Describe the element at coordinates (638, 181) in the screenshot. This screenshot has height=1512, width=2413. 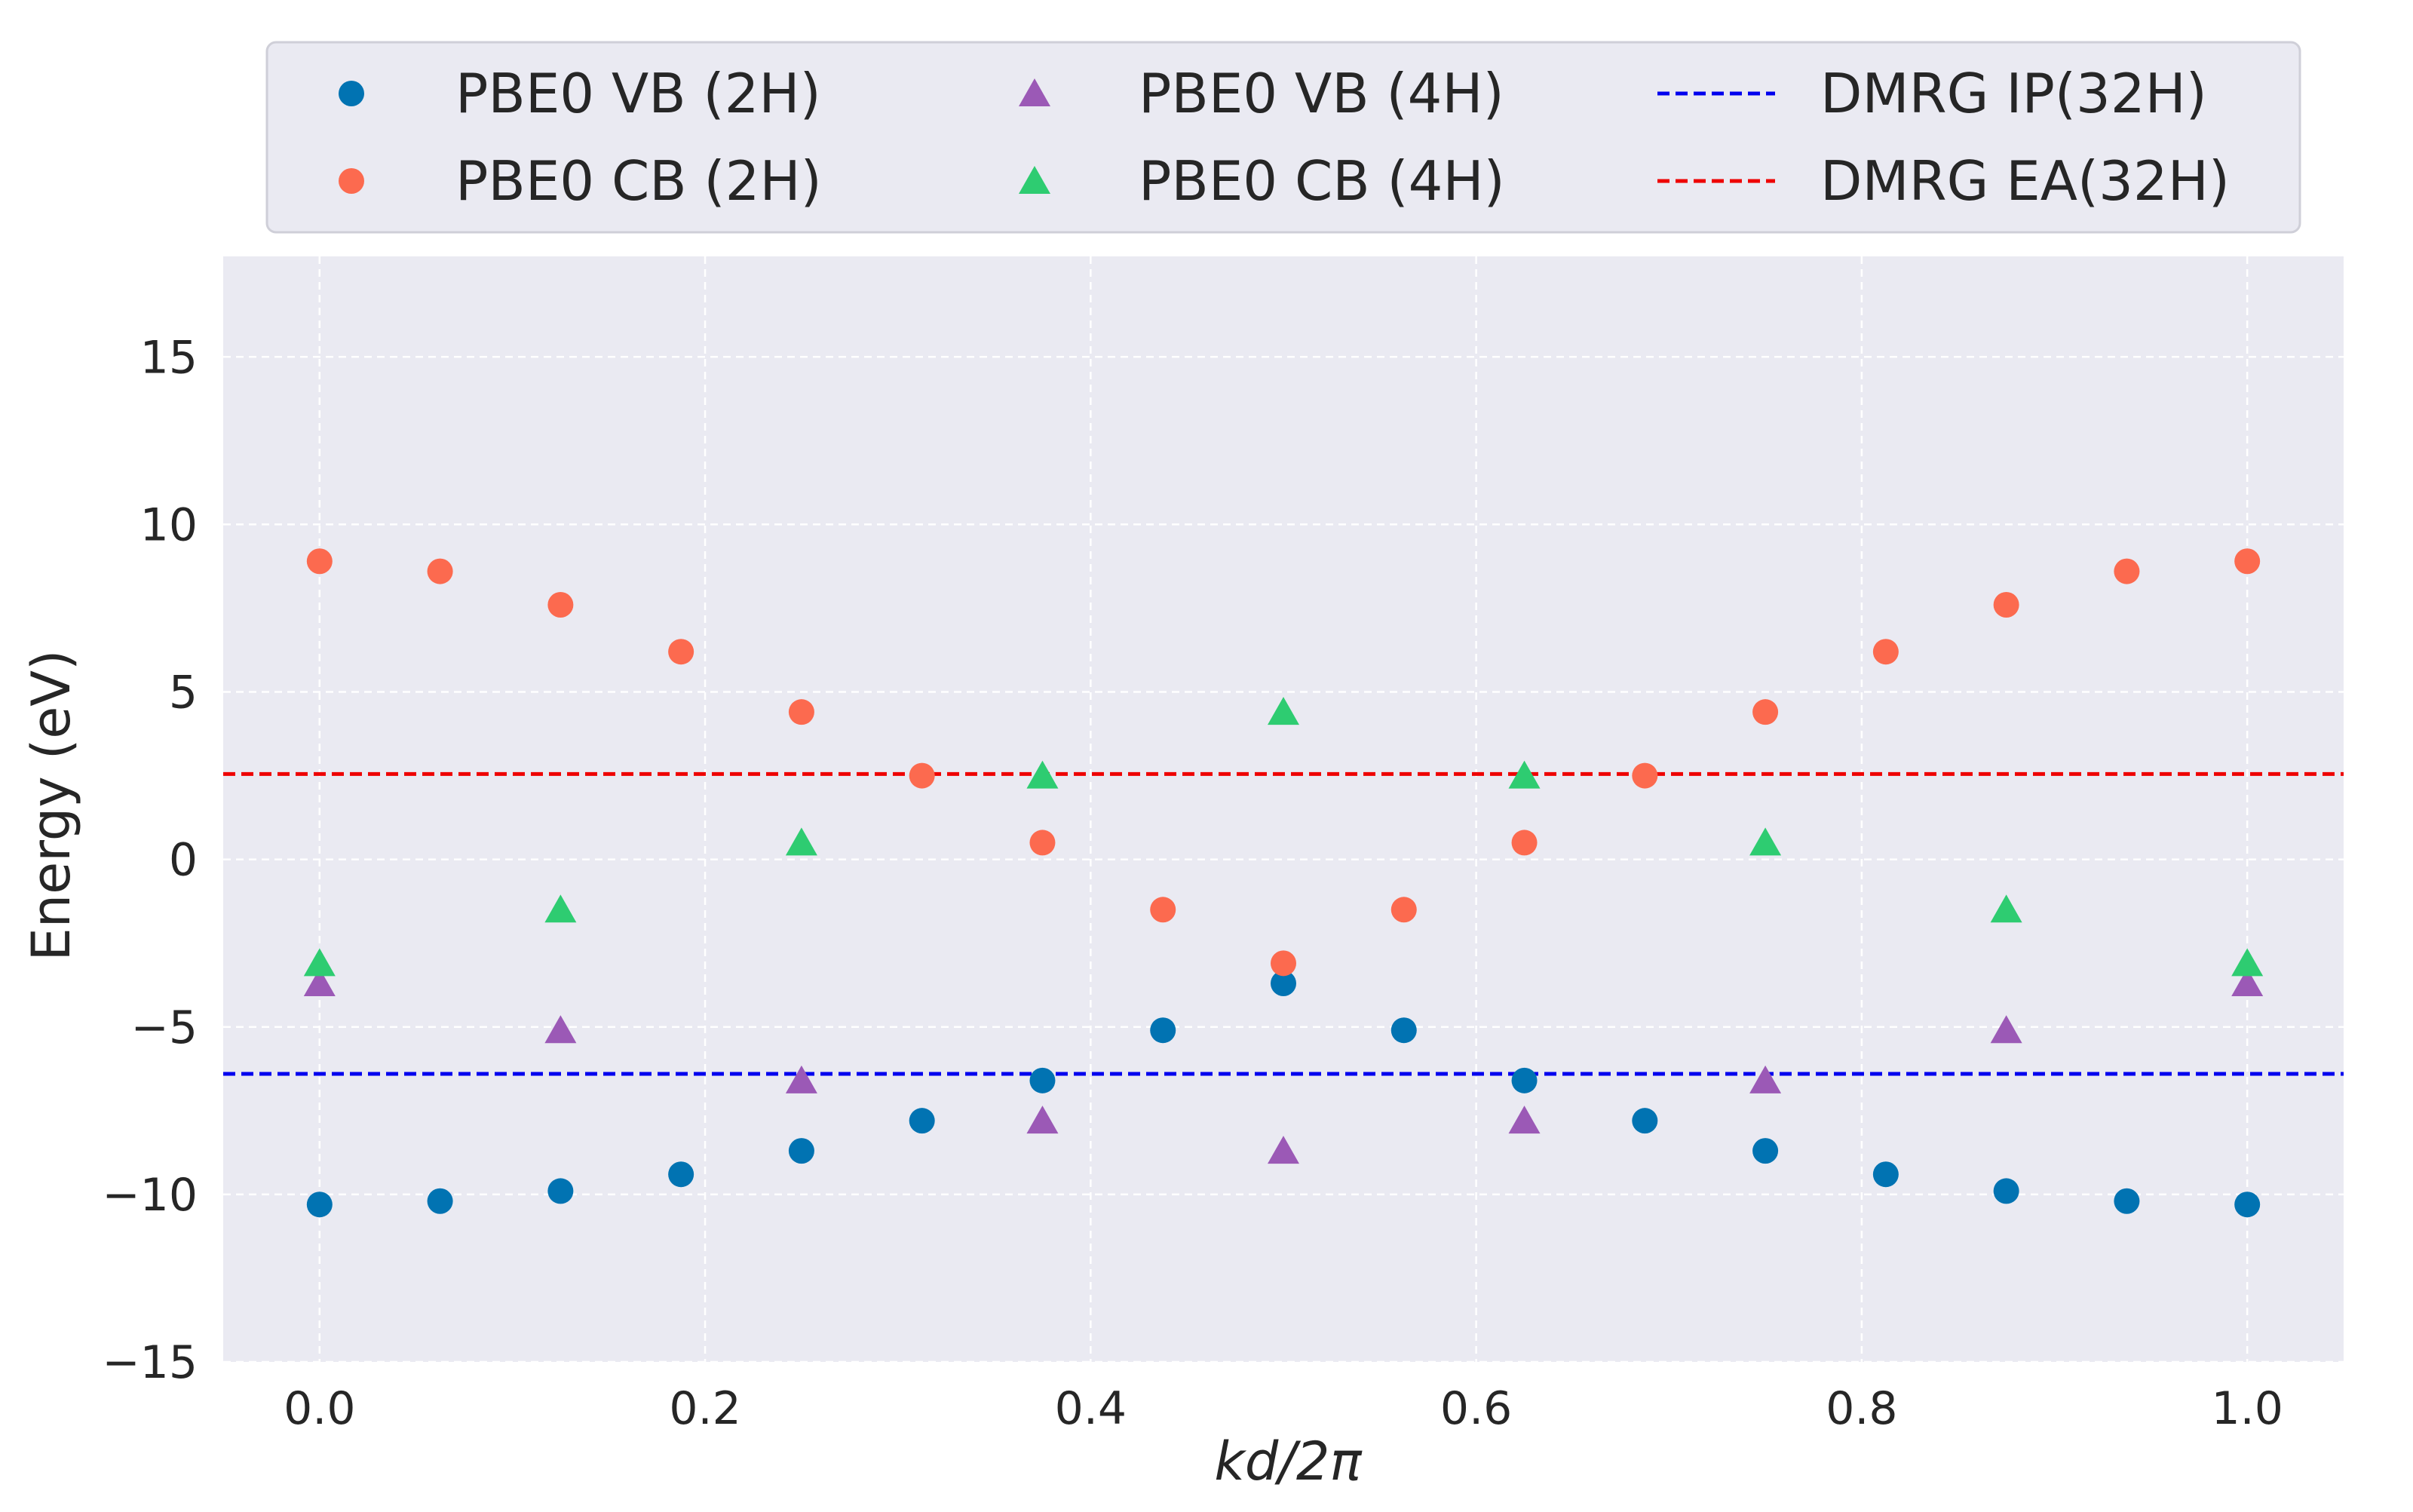
I see `legend-label: PBE0 CB (2H)` at that location.